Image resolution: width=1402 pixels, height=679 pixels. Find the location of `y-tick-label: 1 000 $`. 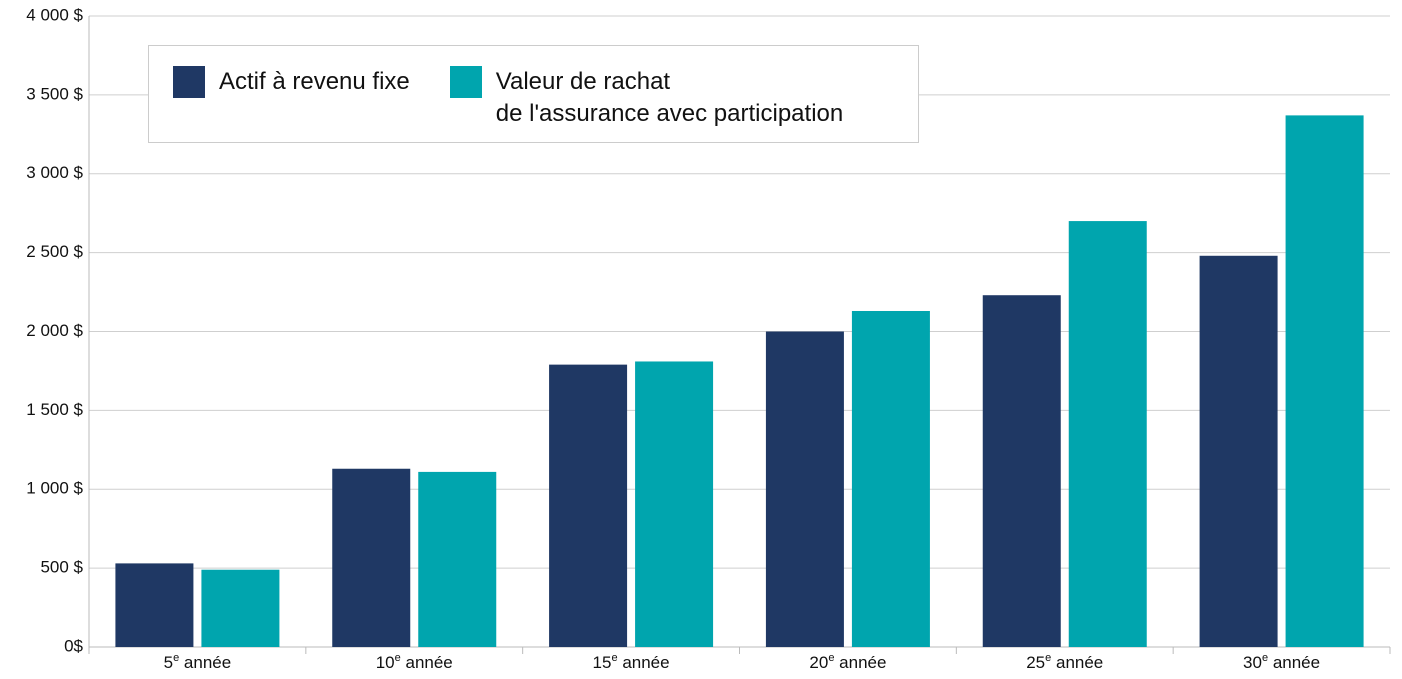

y-tick-label: 1 000 $ is located at coordinates (54, 488).